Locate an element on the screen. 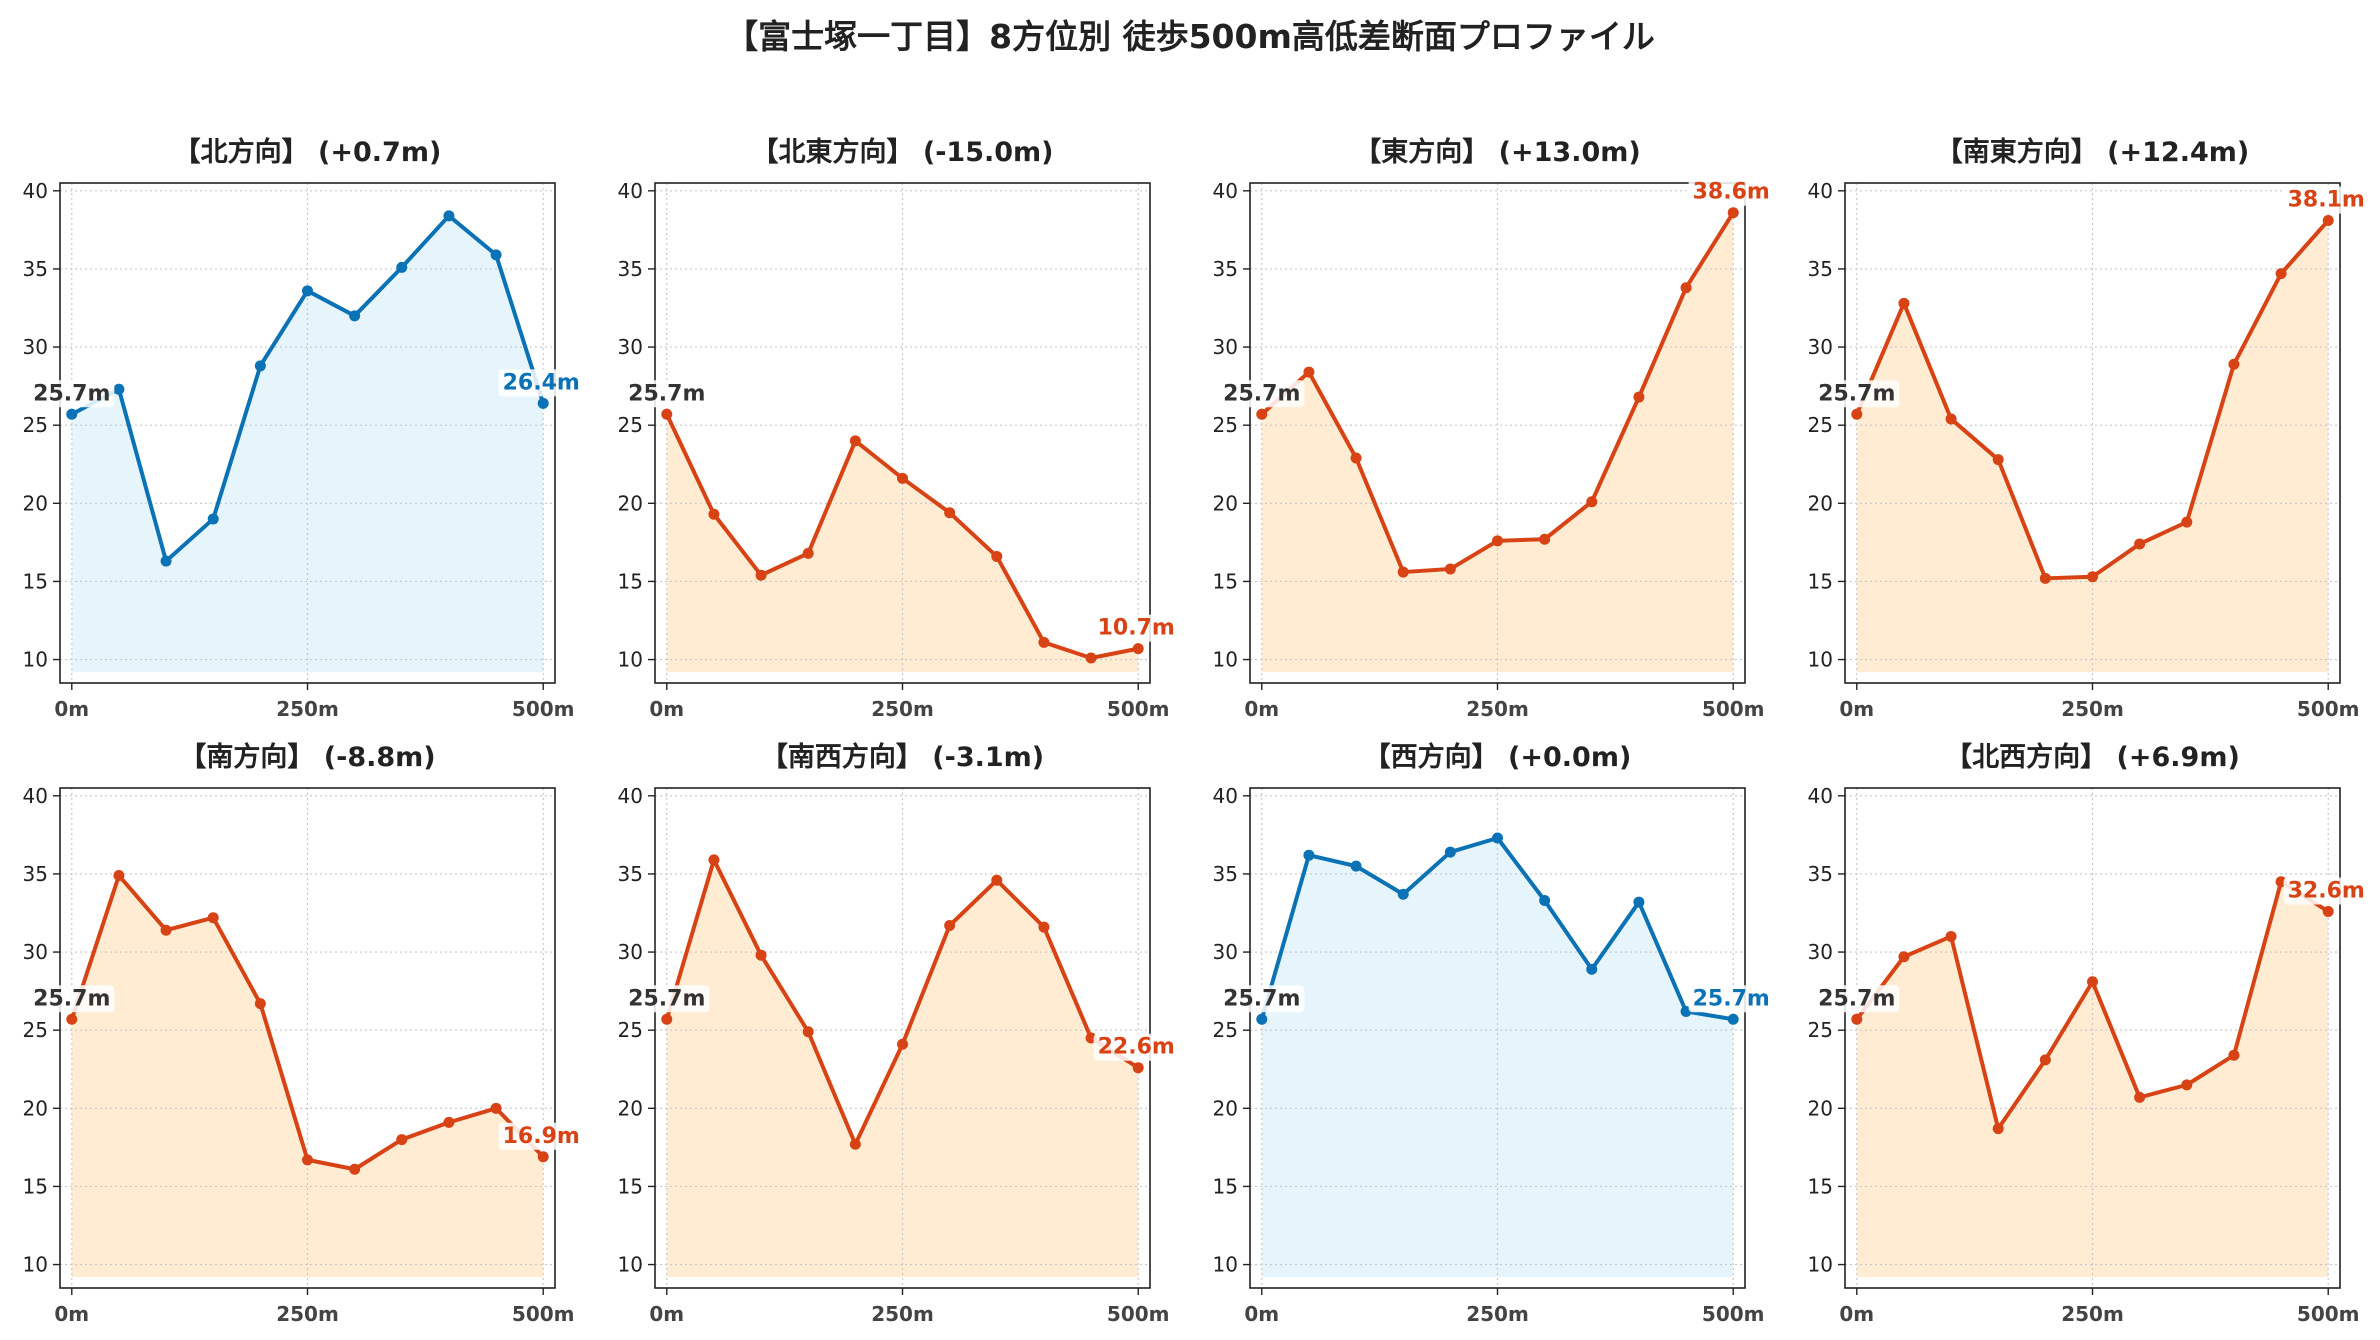 The image size is (2380, 1340). panel-title: 【南東方向】 (+12.4m) is located at coordinates (2092, 152).